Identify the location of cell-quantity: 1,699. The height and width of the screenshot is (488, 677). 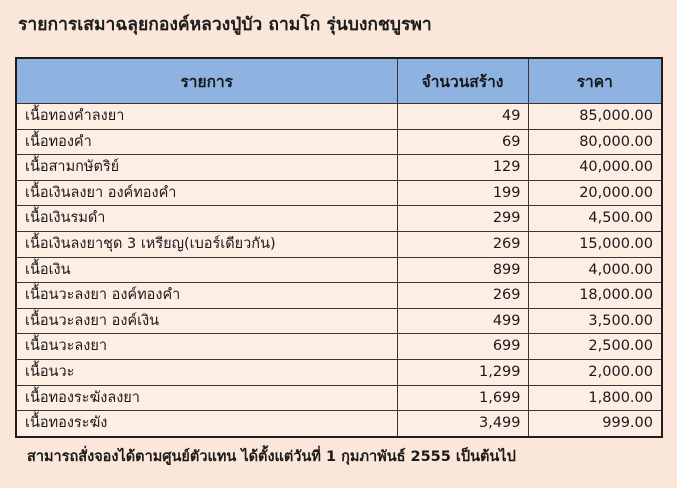
(462, 398).